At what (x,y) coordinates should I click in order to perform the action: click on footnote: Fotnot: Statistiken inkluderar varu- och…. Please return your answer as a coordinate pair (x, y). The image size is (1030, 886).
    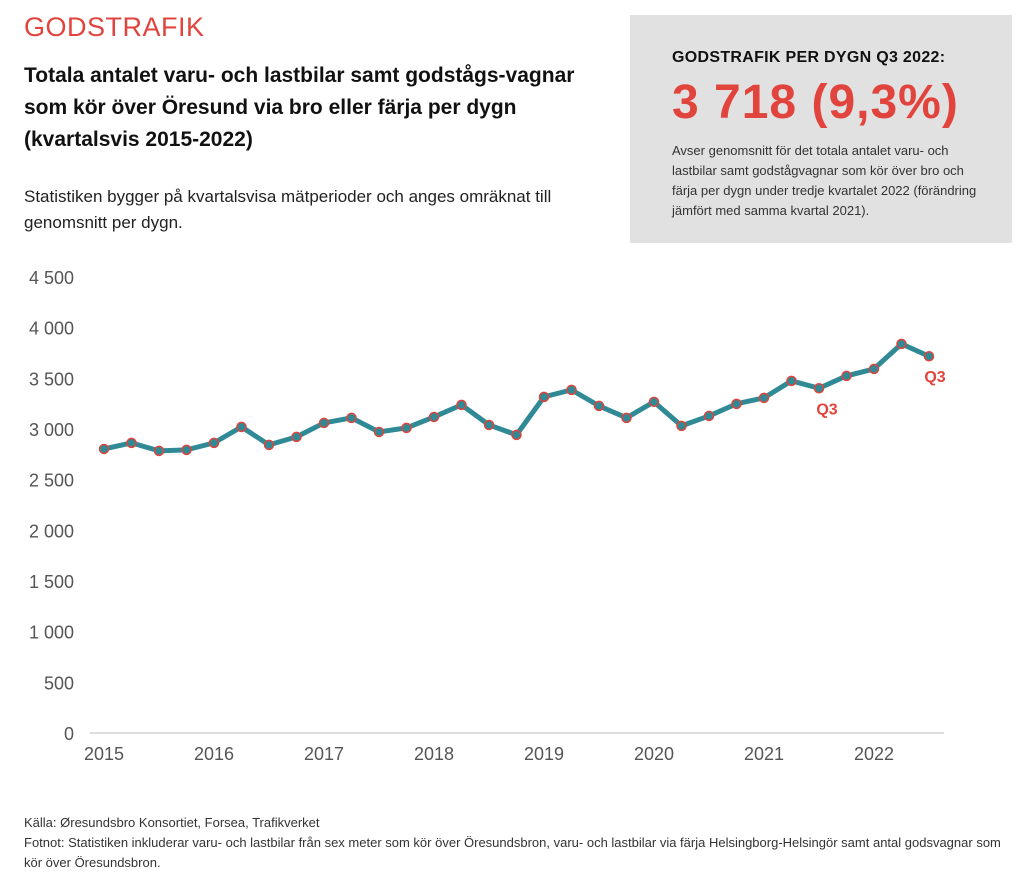
    Looking at the image, I should click on (512, 852).